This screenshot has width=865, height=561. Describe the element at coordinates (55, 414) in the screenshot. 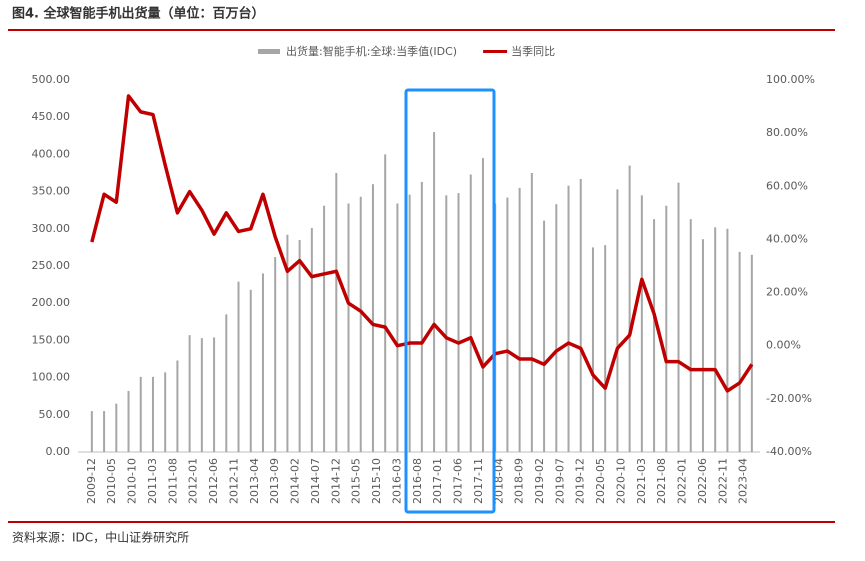

I see `y-tick-label: 50.00` at that location.